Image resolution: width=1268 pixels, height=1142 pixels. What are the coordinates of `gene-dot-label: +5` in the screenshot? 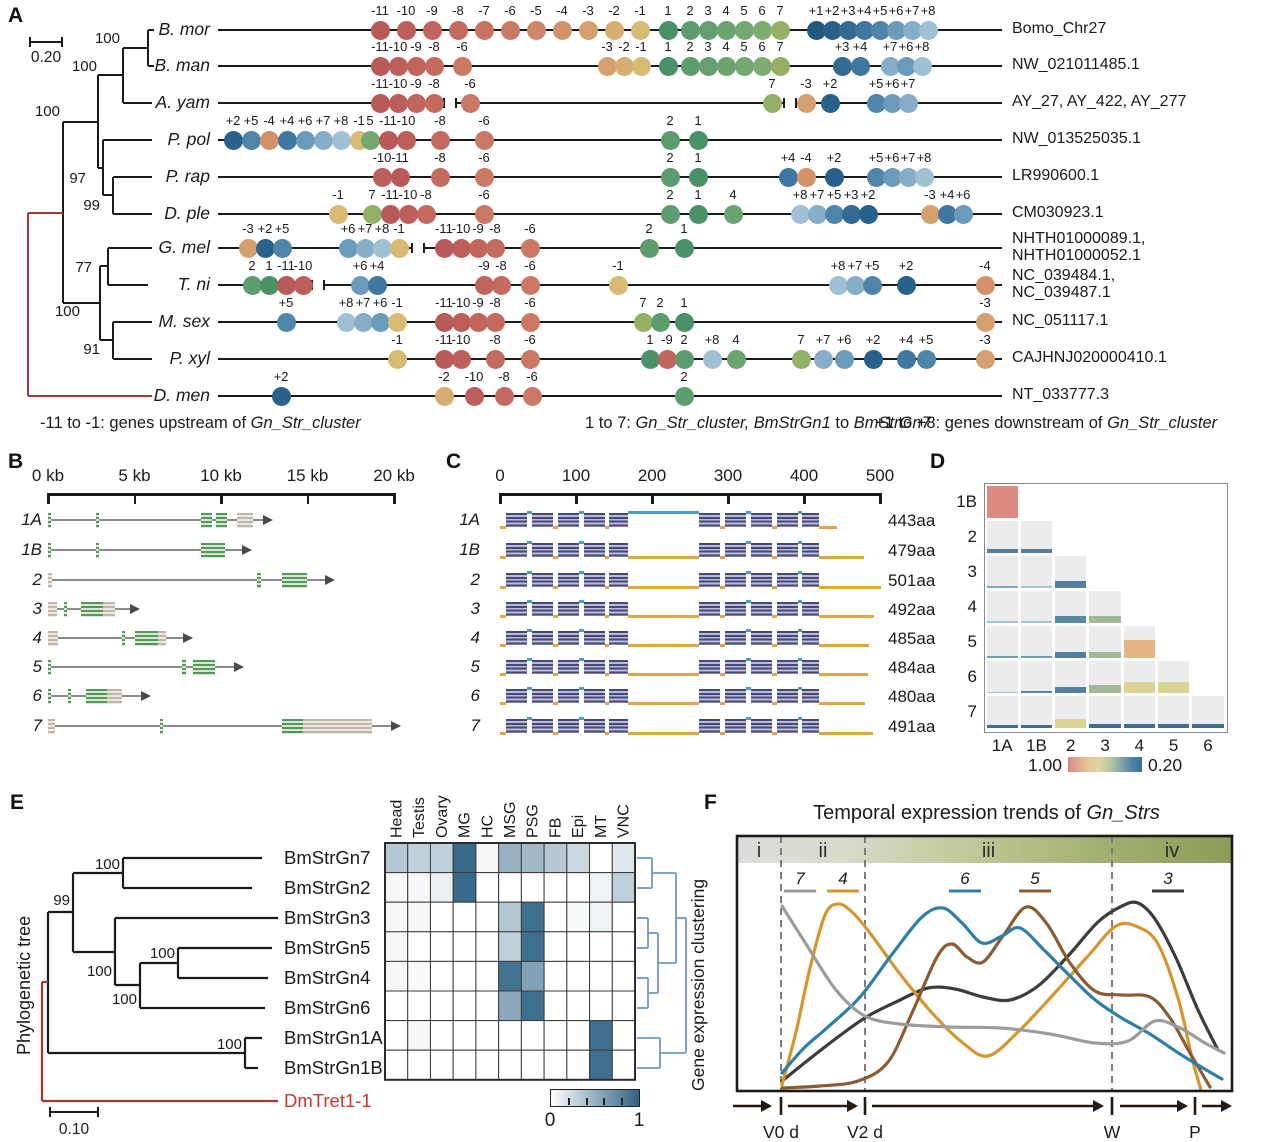 It's located at (880, 10).